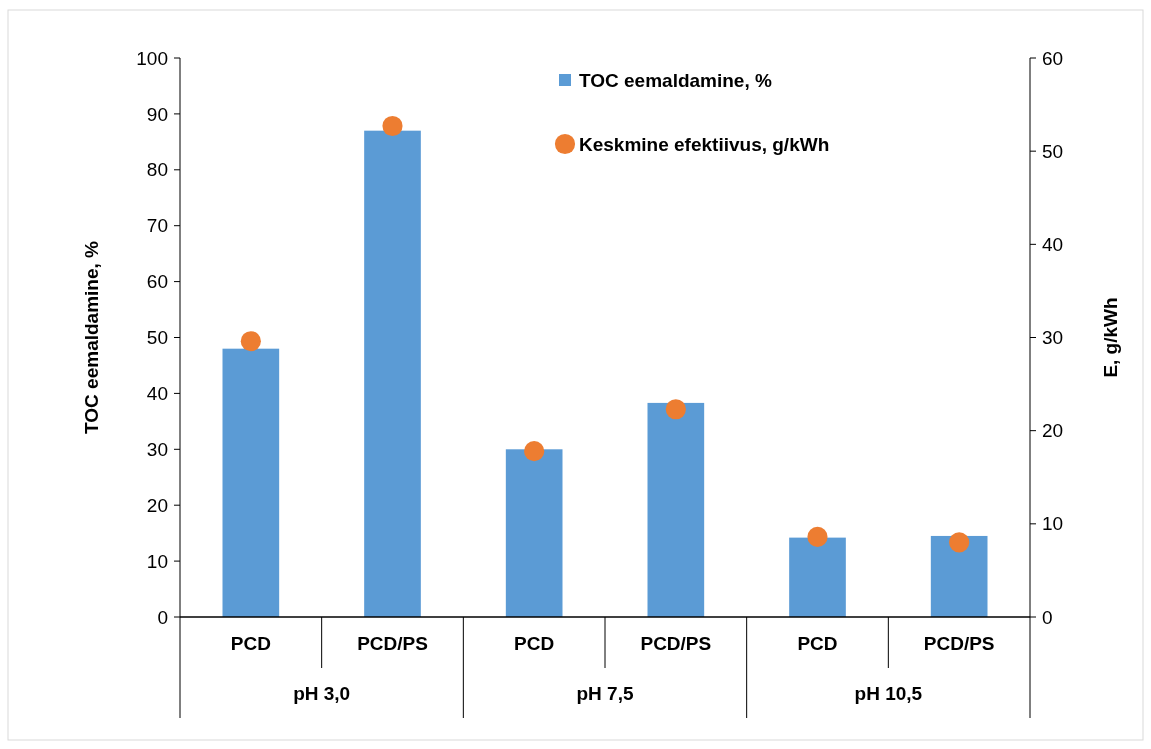  What do you see at coordinates (157, 282) in the screenshot?
I see `y-tick-label: 60` at bounding box center [157, 282].